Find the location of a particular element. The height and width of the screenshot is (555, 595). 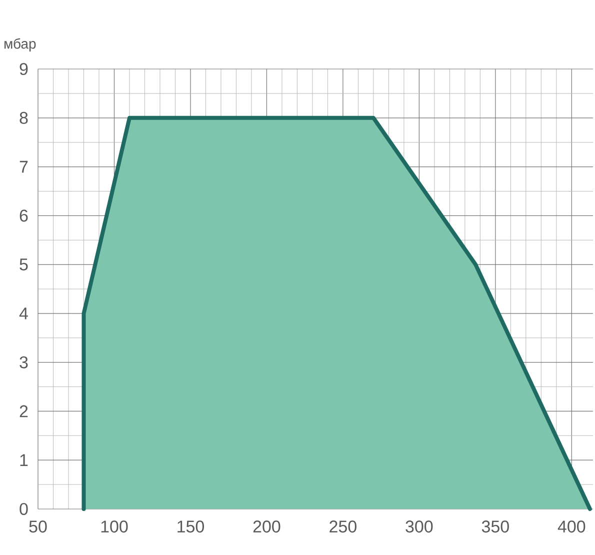

x-tick-label: 100 is located at coordinates (114, 526).